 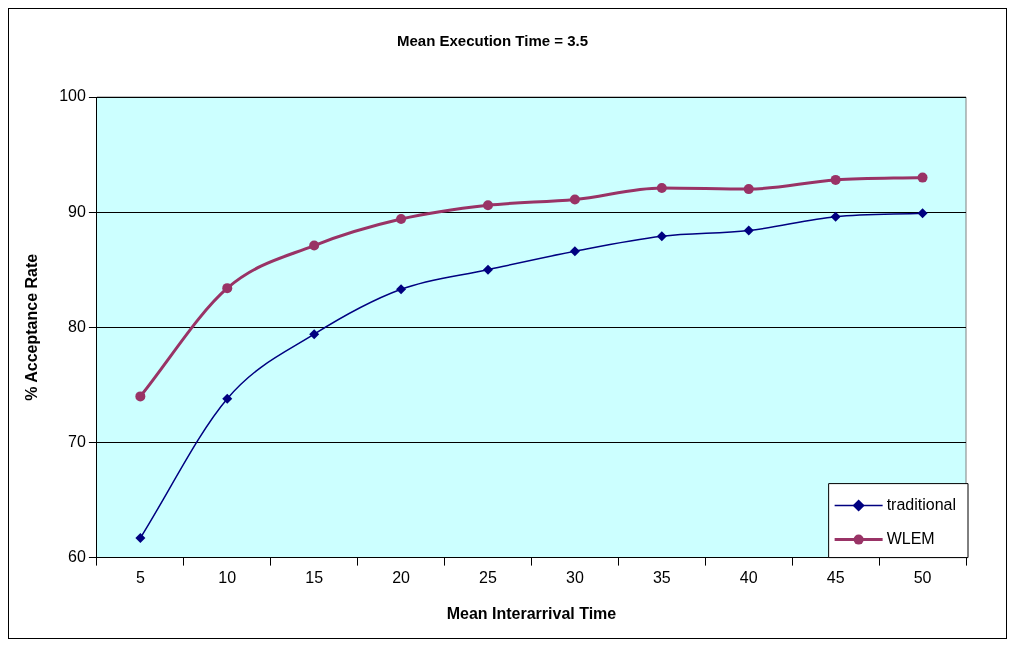 What do you see at coordinates (401, 577) in the screenshot?
I see `x-tick-label: 20` at bounding box center [401, 577].